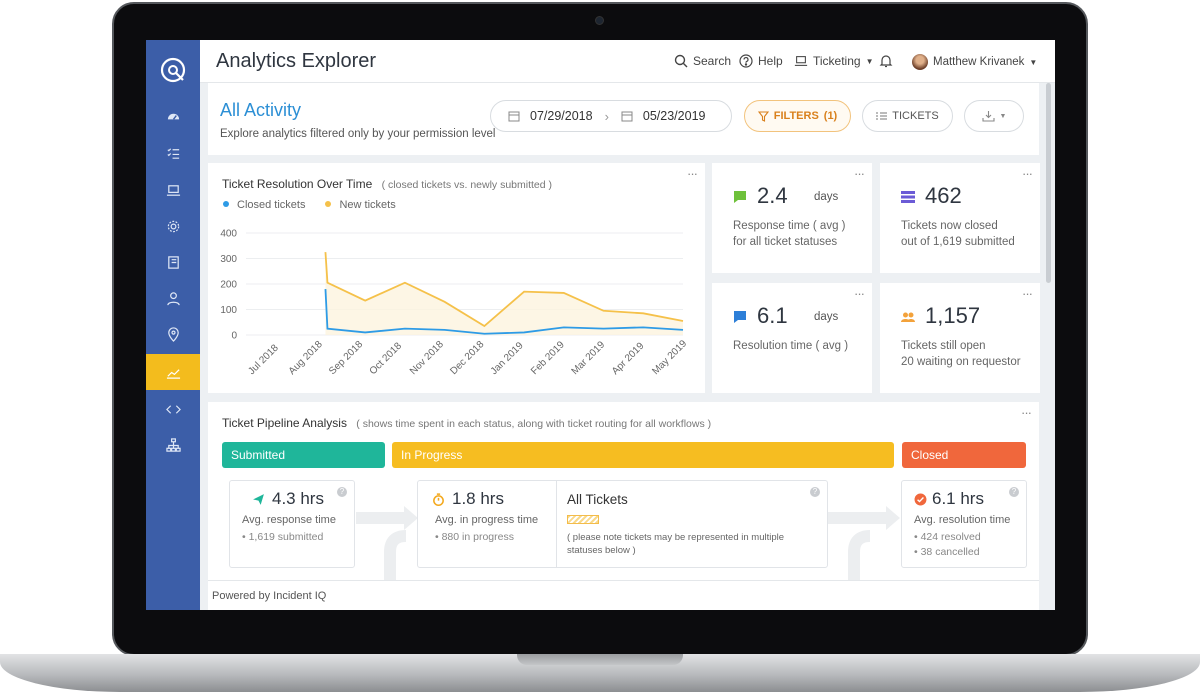  I want to click on laptop-icon, so click(801, 61).